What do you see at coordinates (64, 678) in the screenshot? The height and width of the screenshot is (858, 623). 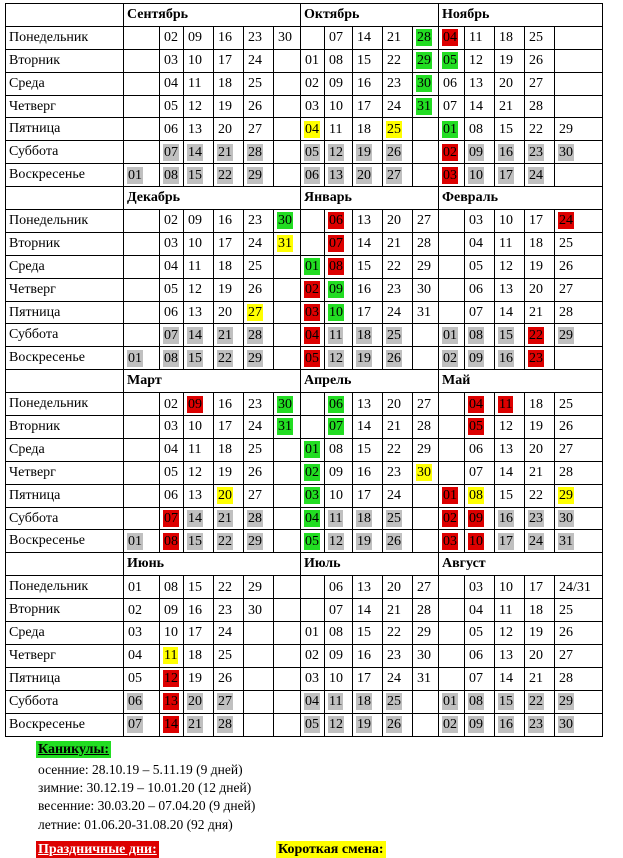 I see `weekday-name: Пятница` at bounding box center [64, 678].